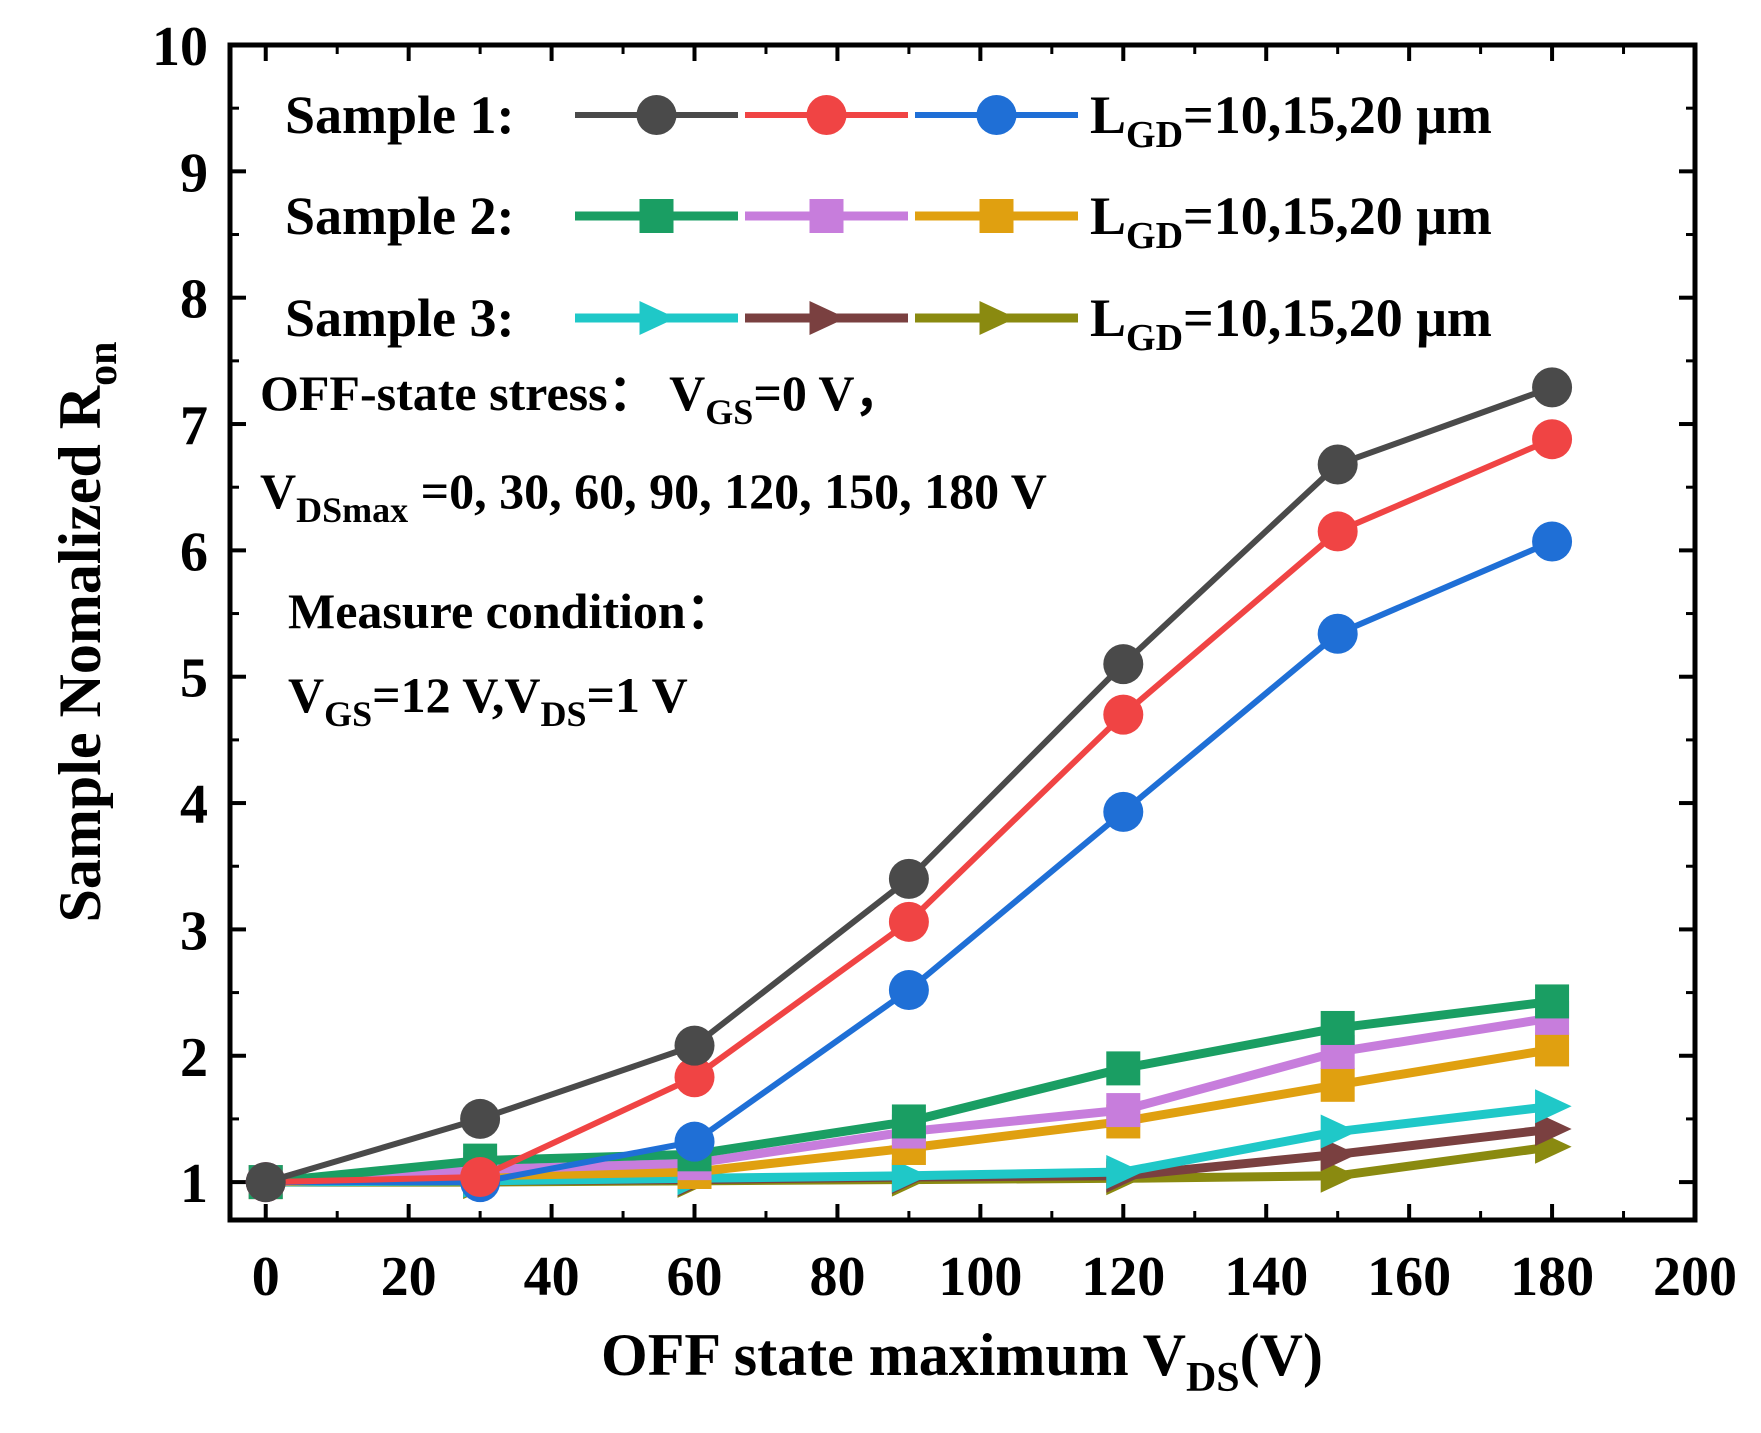 The image size is (1761, 1433). What do you see at coordinates (1123, 1277) in the screenshot?
I see `x-tick-label: 120` at bounding box center [1123, 1277].